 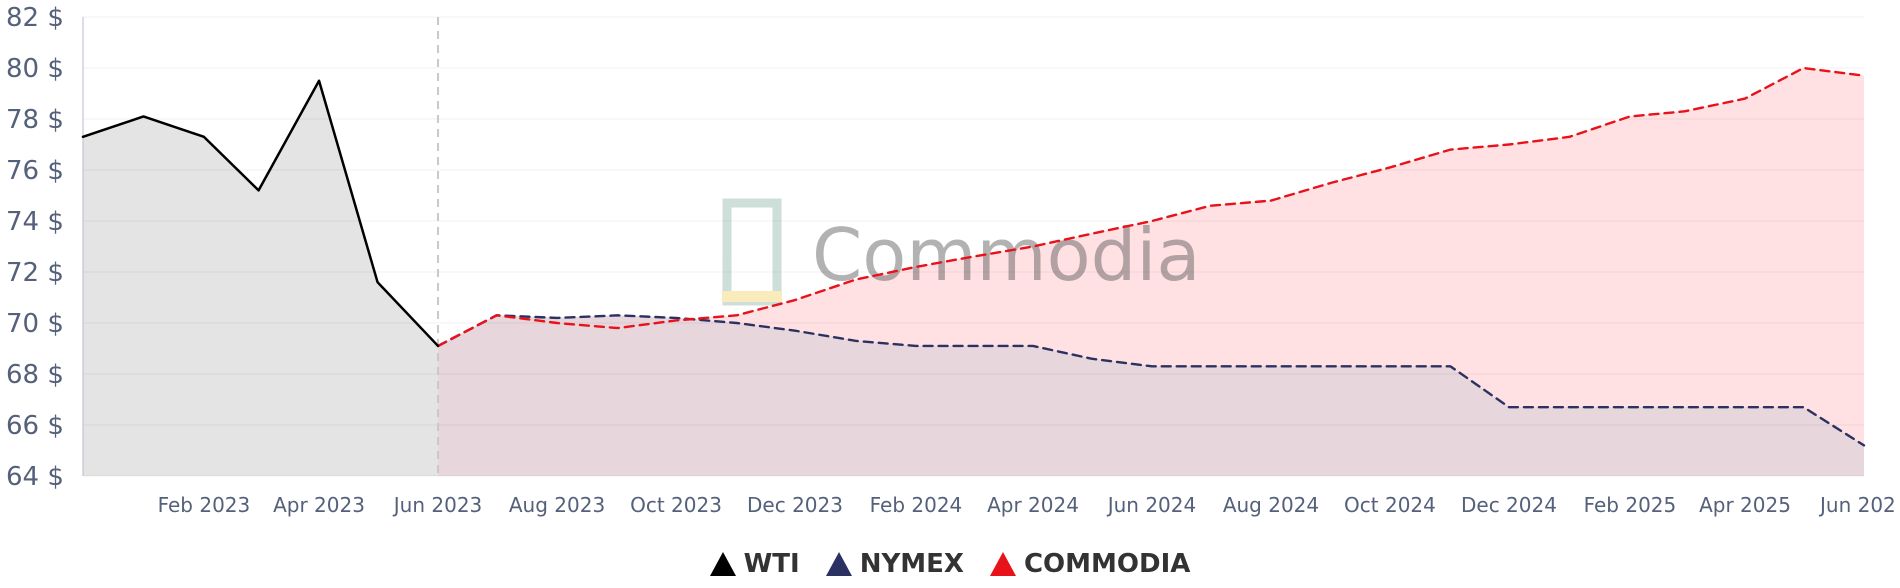 I want to click on legend-label-wti: WTI, so click(x=771, y=564).